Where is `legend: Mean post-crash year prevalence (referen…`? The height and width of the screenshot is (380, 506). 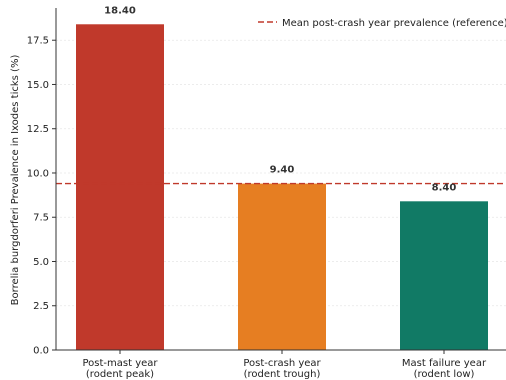
legend: Mean post-crash year prevalence (referen… is located at coordinates (382, 23).